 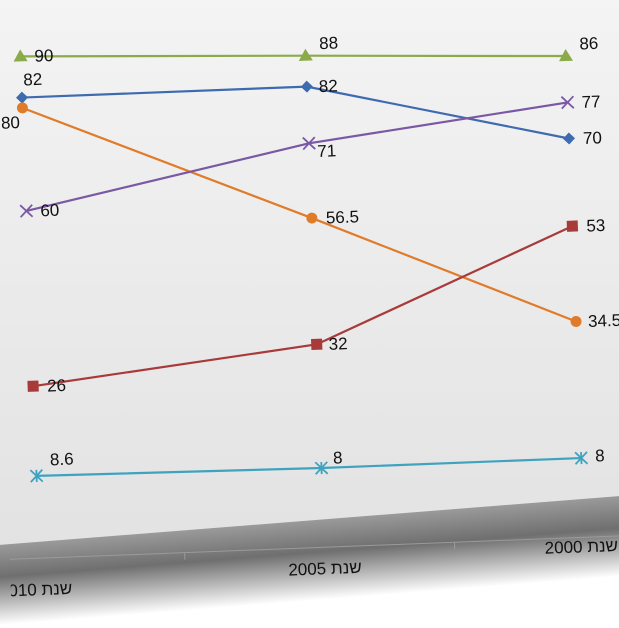 I want to click on x-tick-label-3: שנת 2000, so click(x=581, y=547).